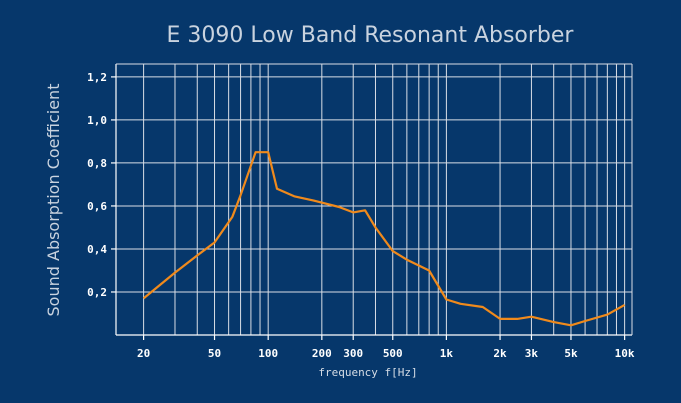  What do you see at coordinates (393, 353) in the screenshot?
I see `x-tick-label: 500` at bounding box center [393, 353].